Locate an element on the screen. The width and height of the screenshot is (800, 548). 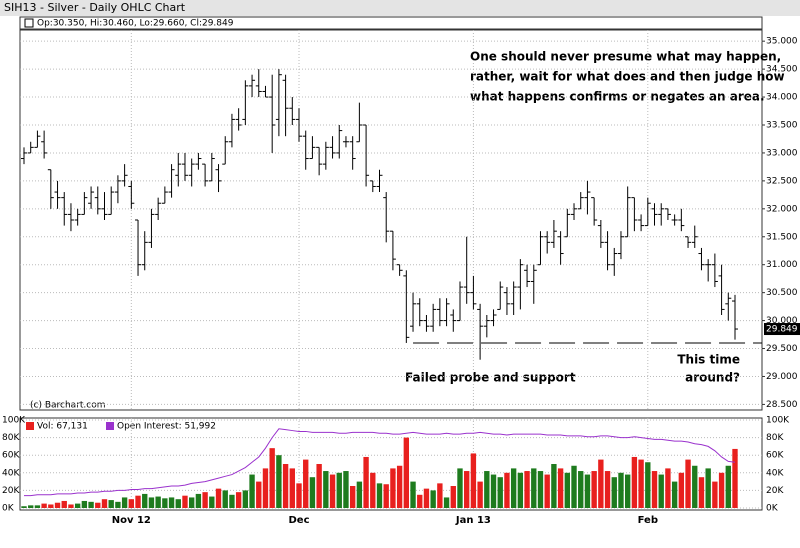
last-price-label: 29.849 is located at coordinates (782, 330).